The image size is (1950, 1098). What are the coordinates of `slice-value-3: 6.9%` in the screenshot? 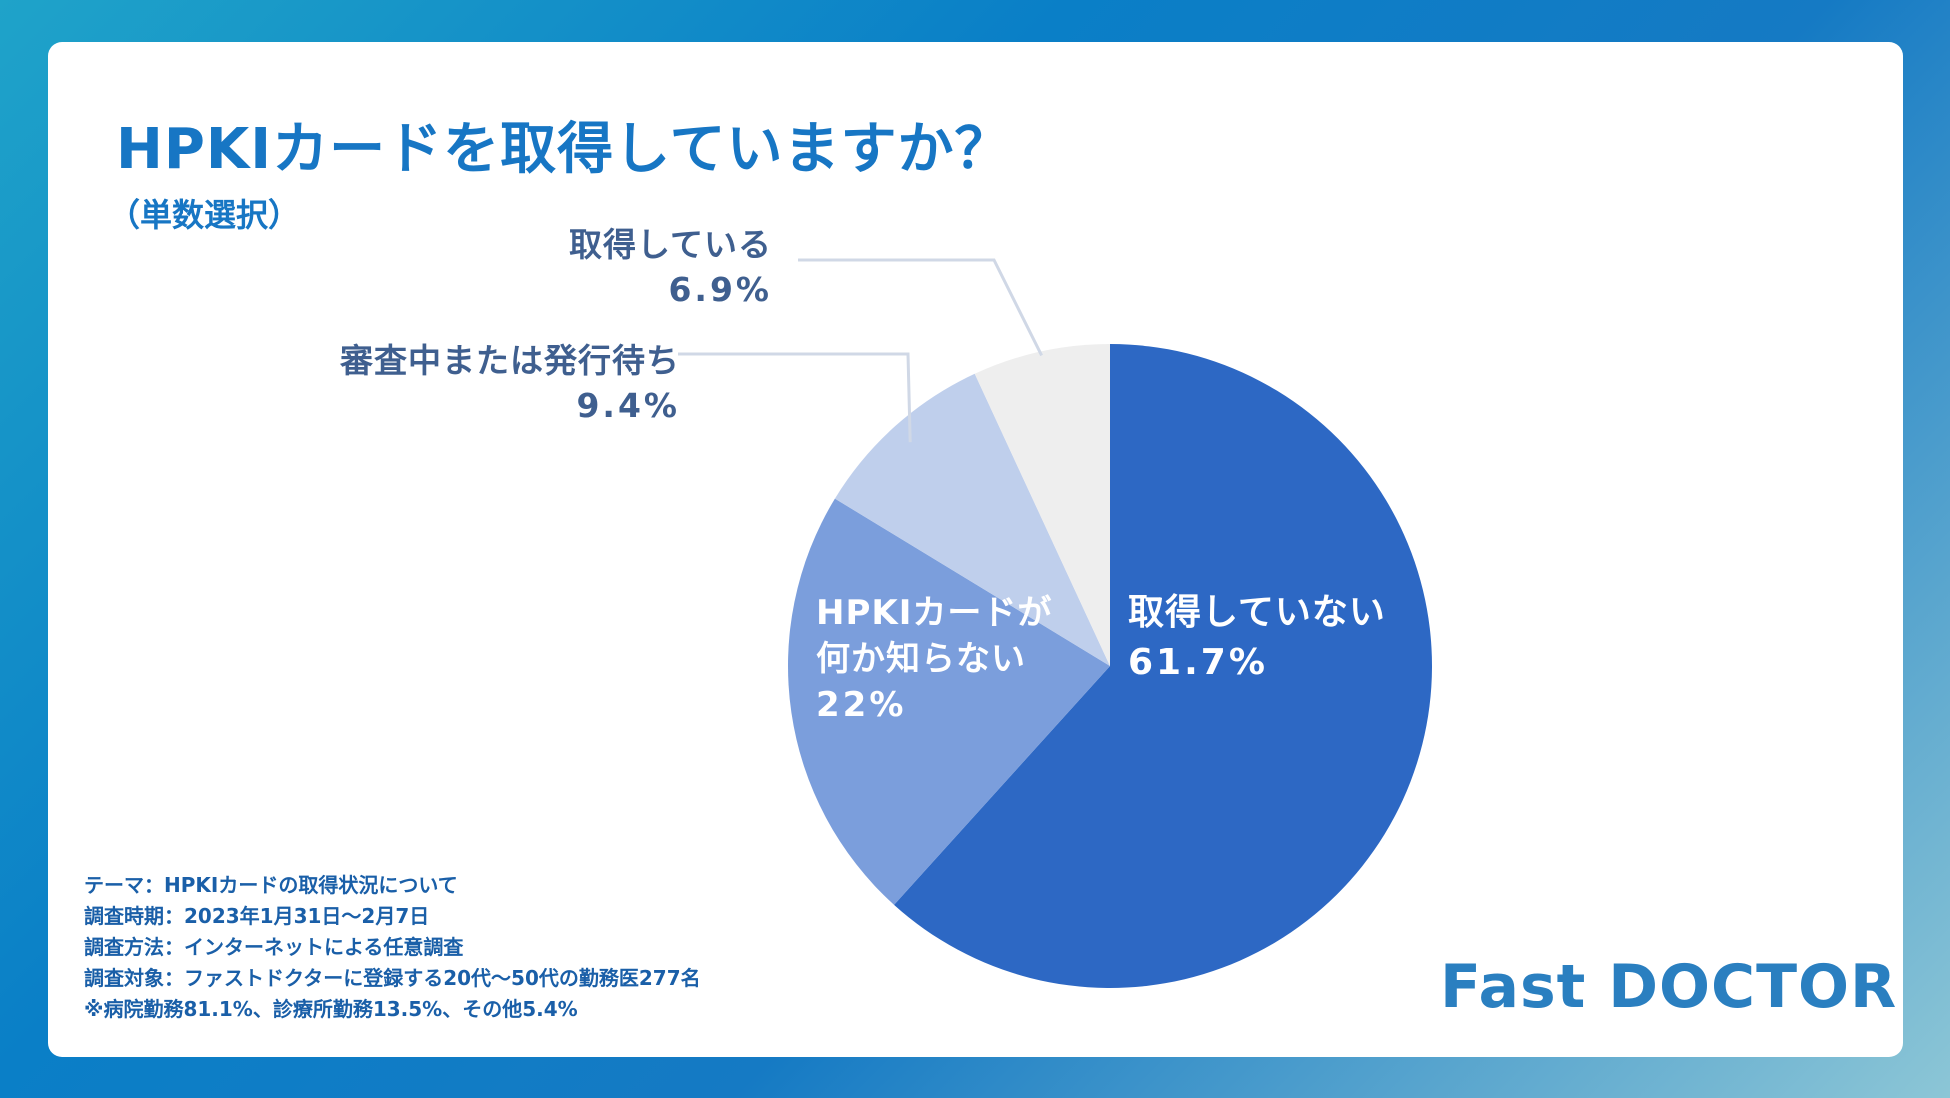 It's located at (720, 289).